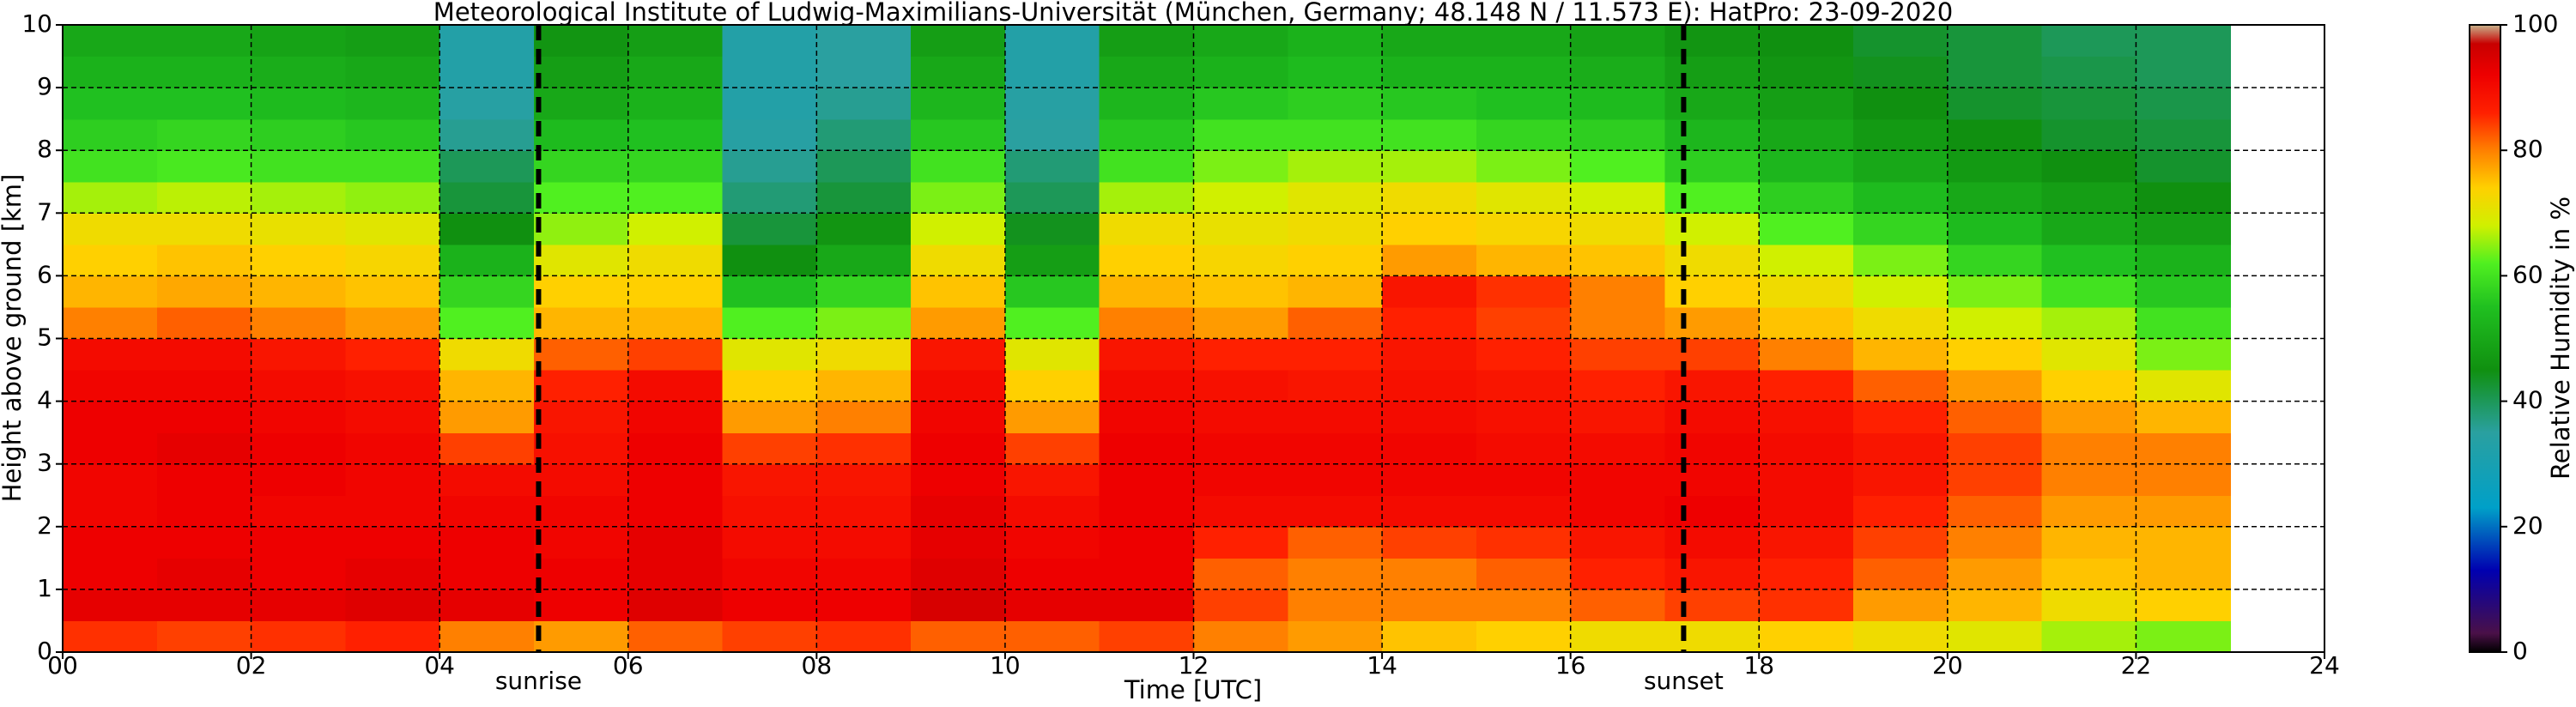  Describe the element at coordinates (2527, 525) in the screenshot. I see `colorbar-tick-label: 20` at that location.